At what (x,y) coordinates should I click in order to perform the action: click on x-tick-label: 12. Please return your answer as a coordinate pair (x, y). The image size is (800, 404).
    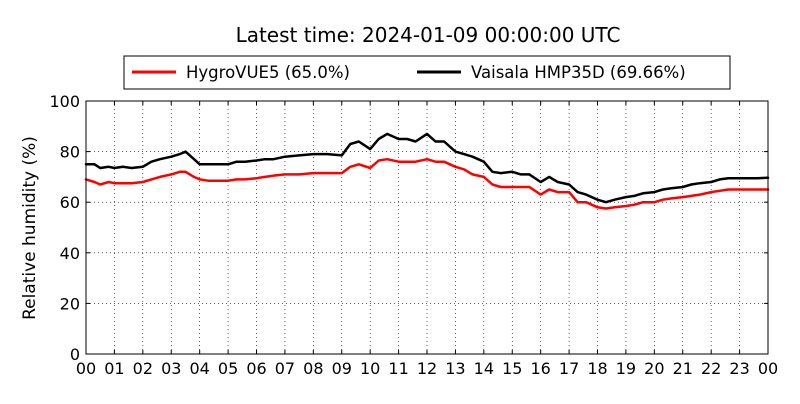
    Looking at the image, I should click on (427, 368).